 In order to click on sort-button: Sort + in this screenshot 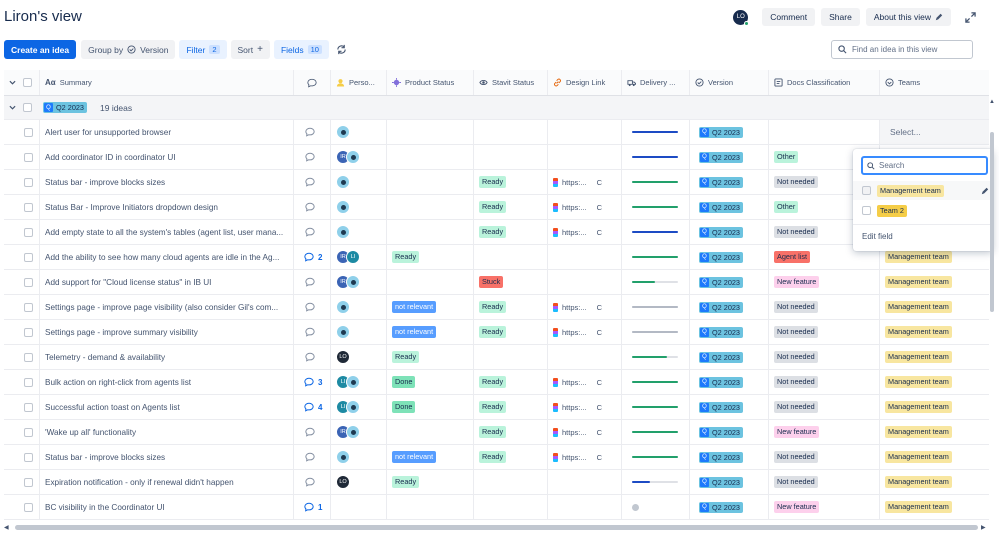, I will do `click(250, 49)`.